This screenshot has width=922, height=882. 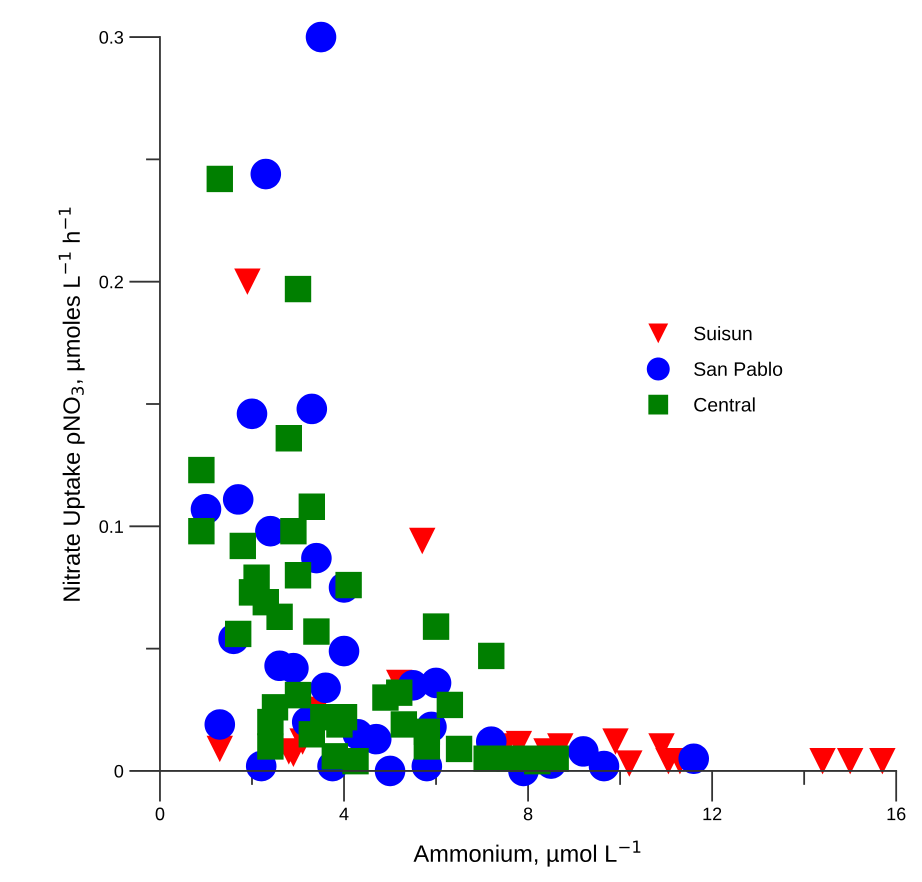 I want to click on x-tick-label: 0, so click(x=160, y=814).